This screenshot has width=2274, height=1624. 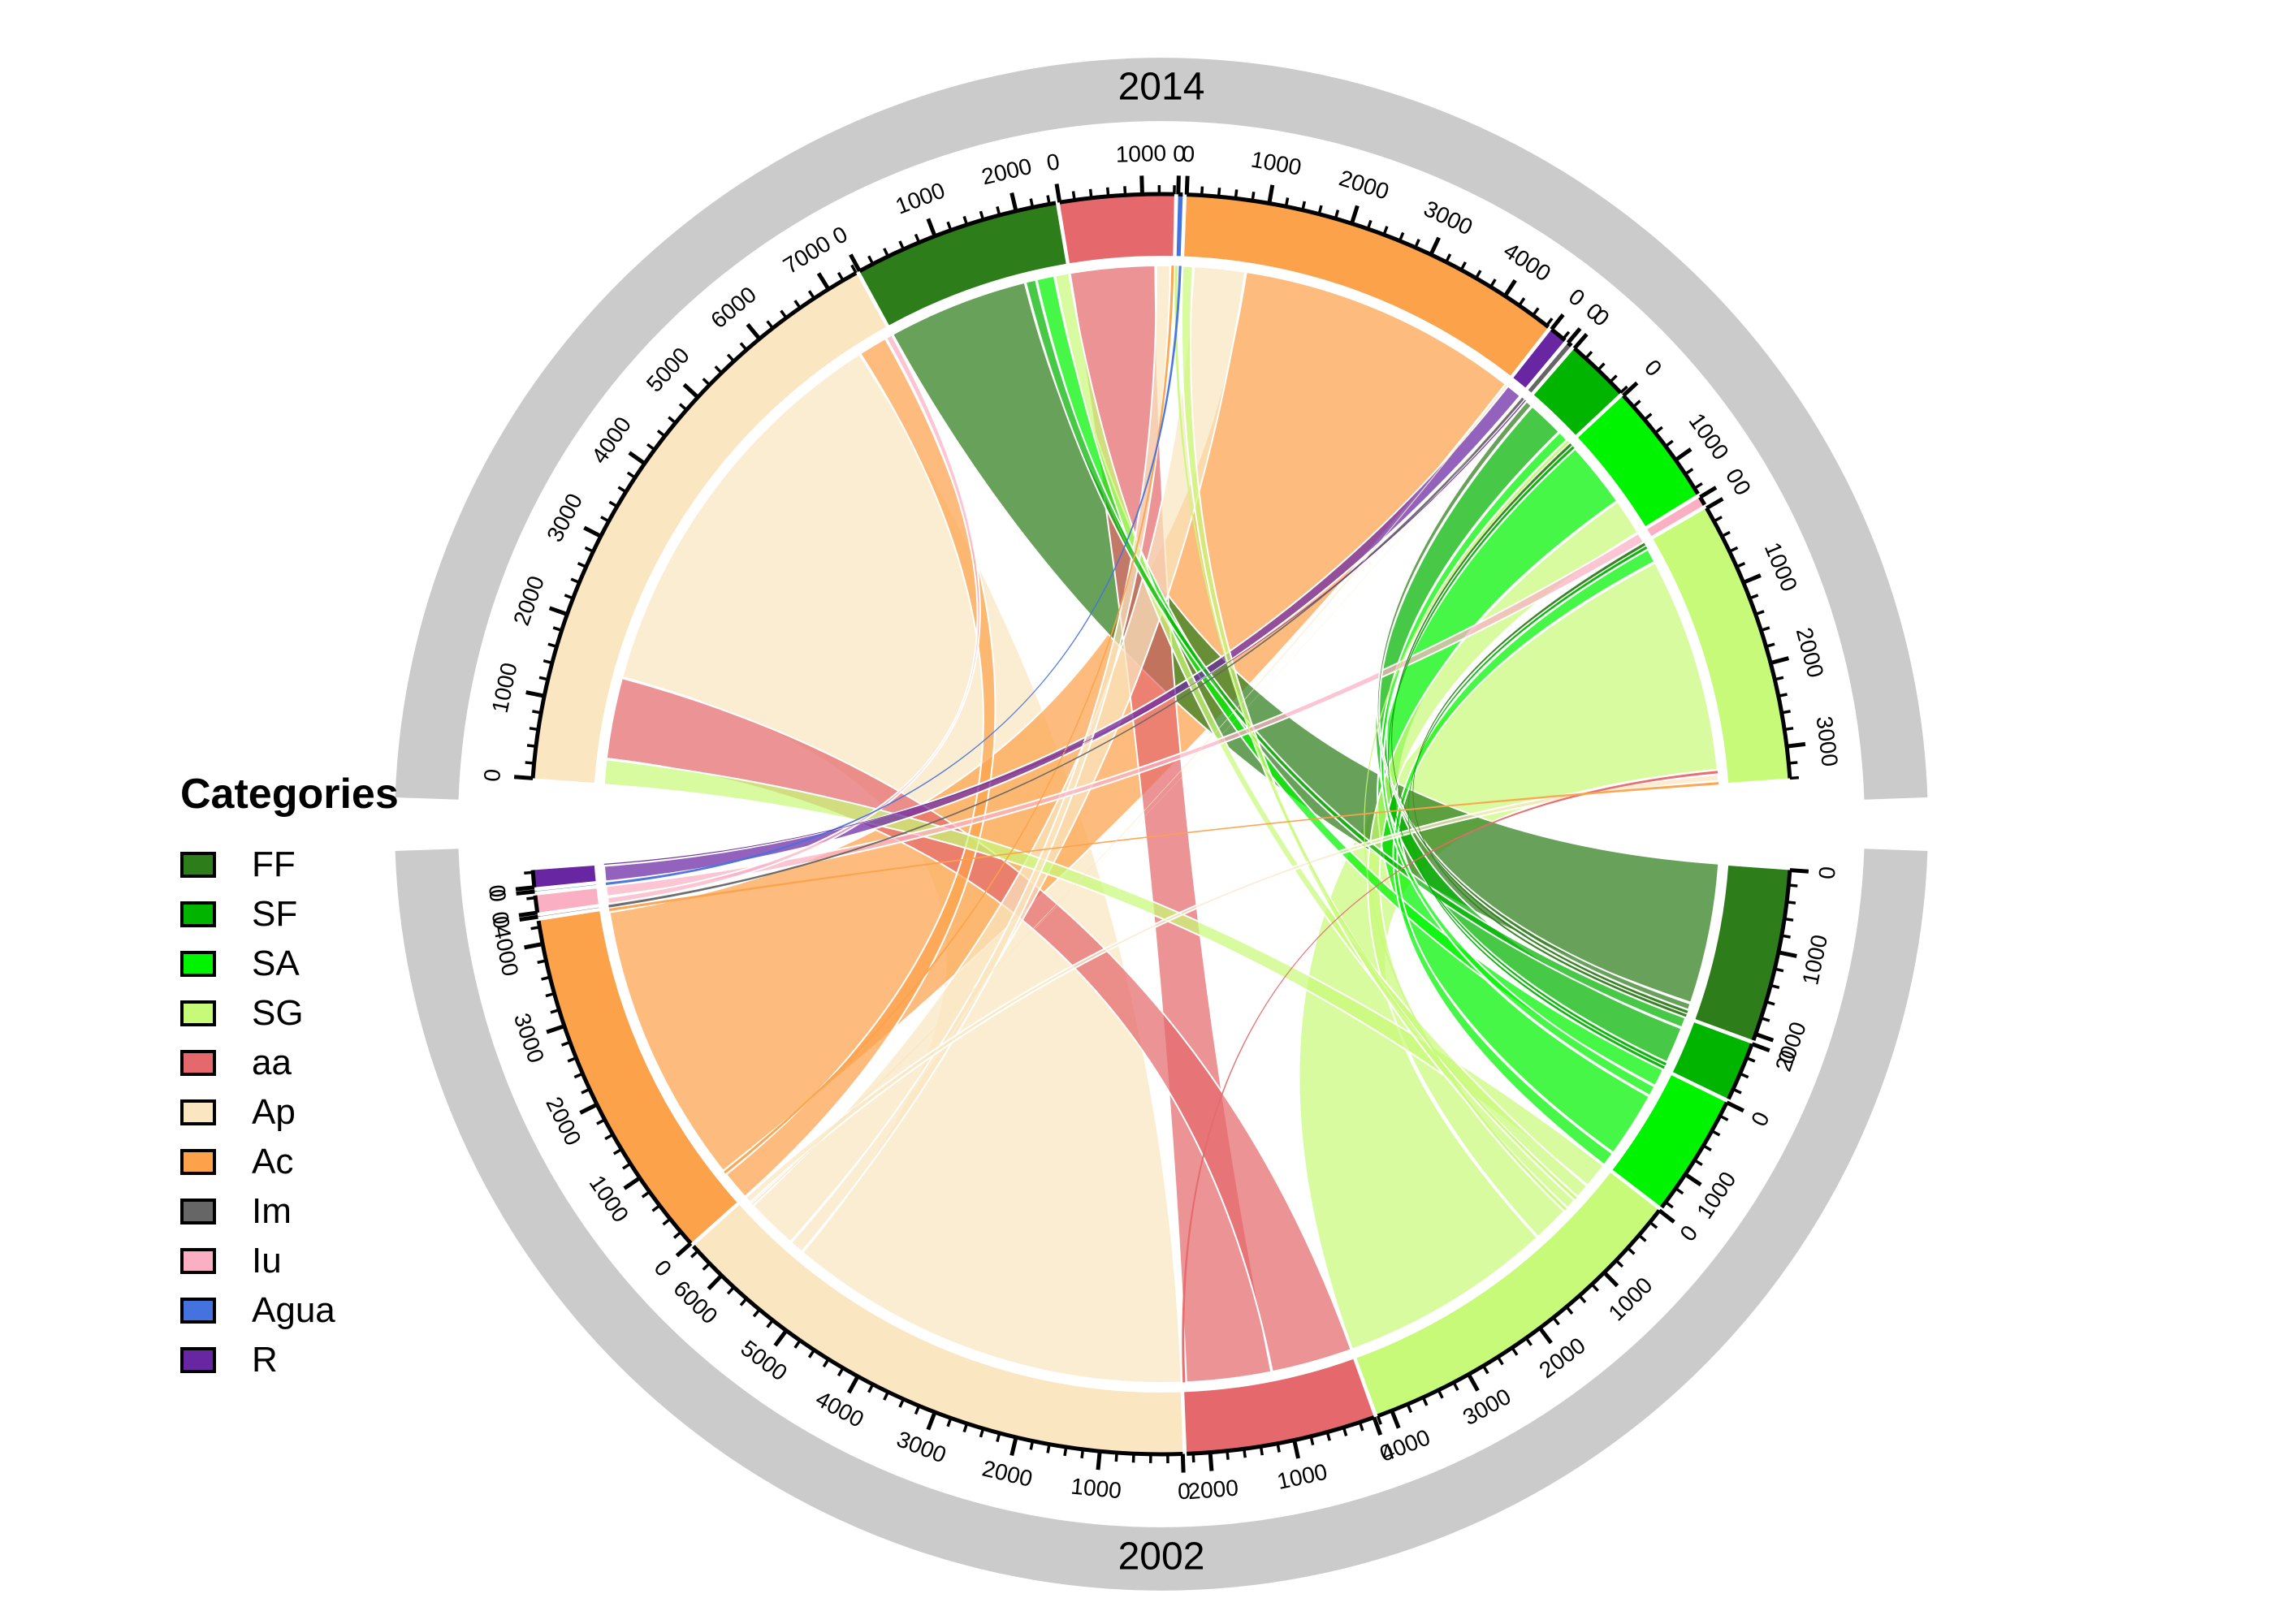 I want to click on sector-2014-Iu, so click(x=1676, y=517).